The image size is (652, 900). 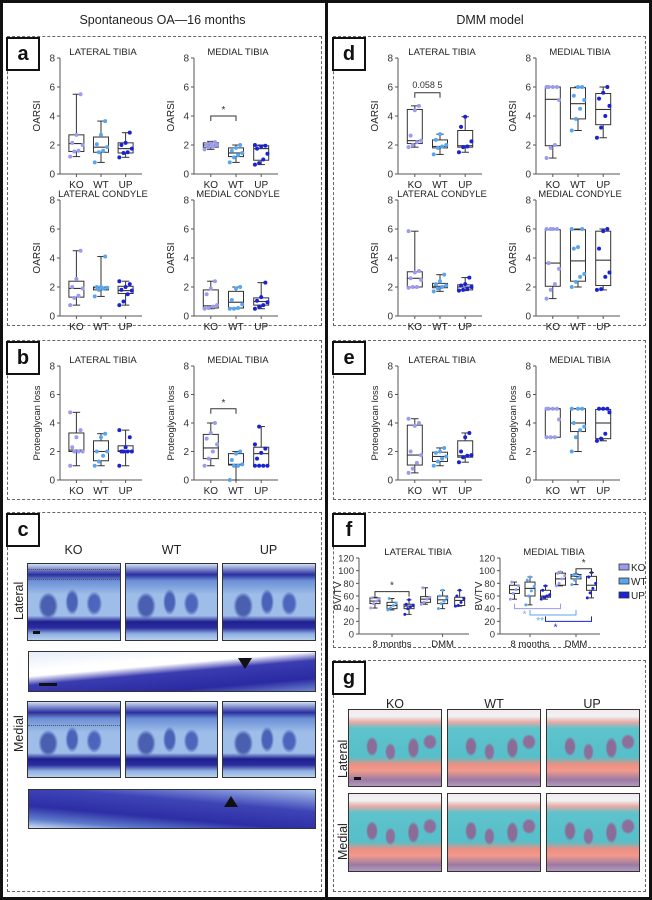 What do you see at coordinates (578, 185) in the screenshot?
I see `x-tick-label: WT` at bounding box center [578, 185].